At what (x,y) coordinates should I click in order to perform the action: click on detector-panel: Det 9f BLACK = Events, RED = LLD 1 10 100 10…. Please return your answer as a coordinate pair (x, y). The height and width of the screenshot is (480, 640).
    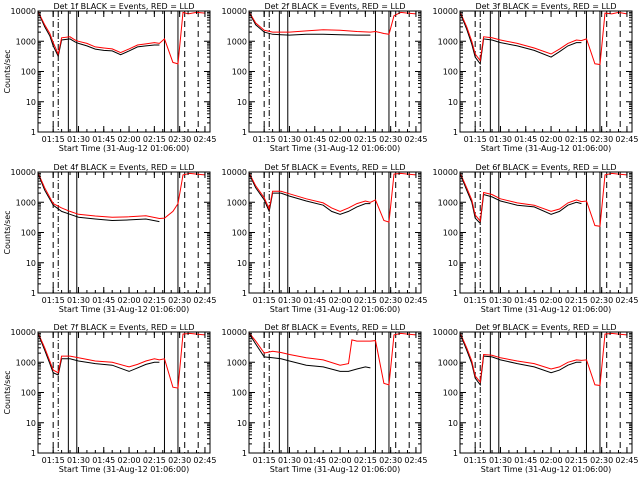
    Looking at the image, I should click on (536, 398).